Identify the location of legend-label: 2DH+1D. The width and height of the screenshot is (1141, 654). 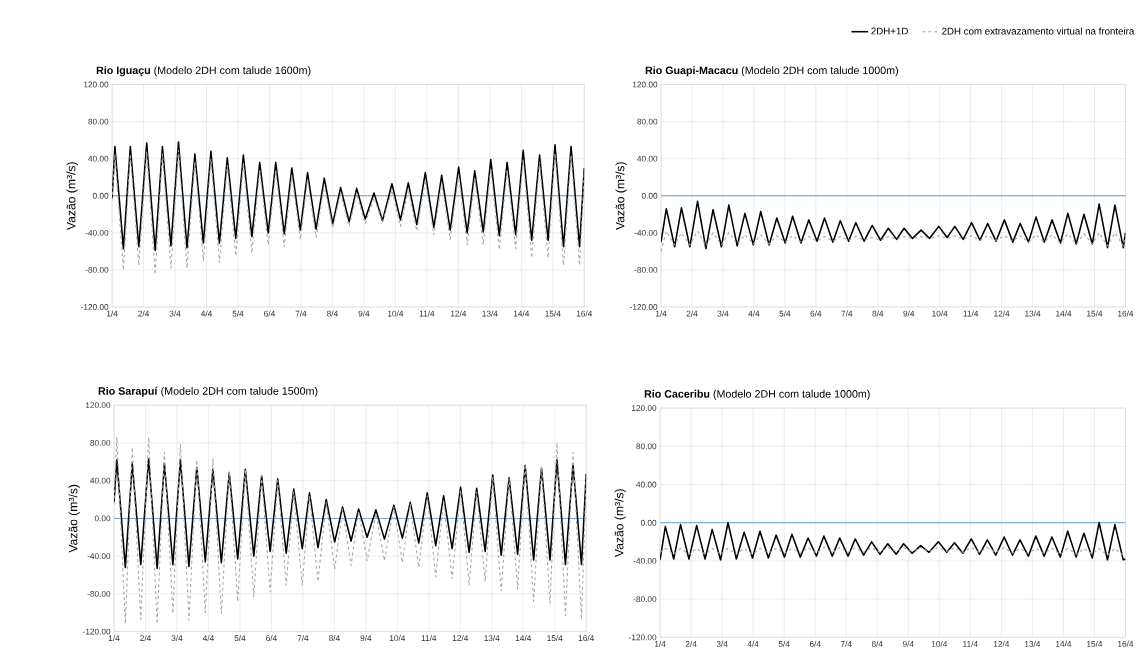
(889, 31).